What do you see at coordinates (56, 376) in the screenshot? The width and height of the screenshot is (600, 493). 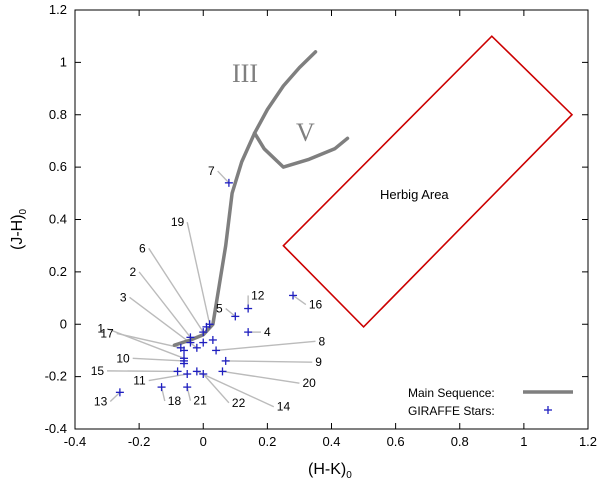 I see `y-tick-label: -0.2` at bounding box center [56, 376].